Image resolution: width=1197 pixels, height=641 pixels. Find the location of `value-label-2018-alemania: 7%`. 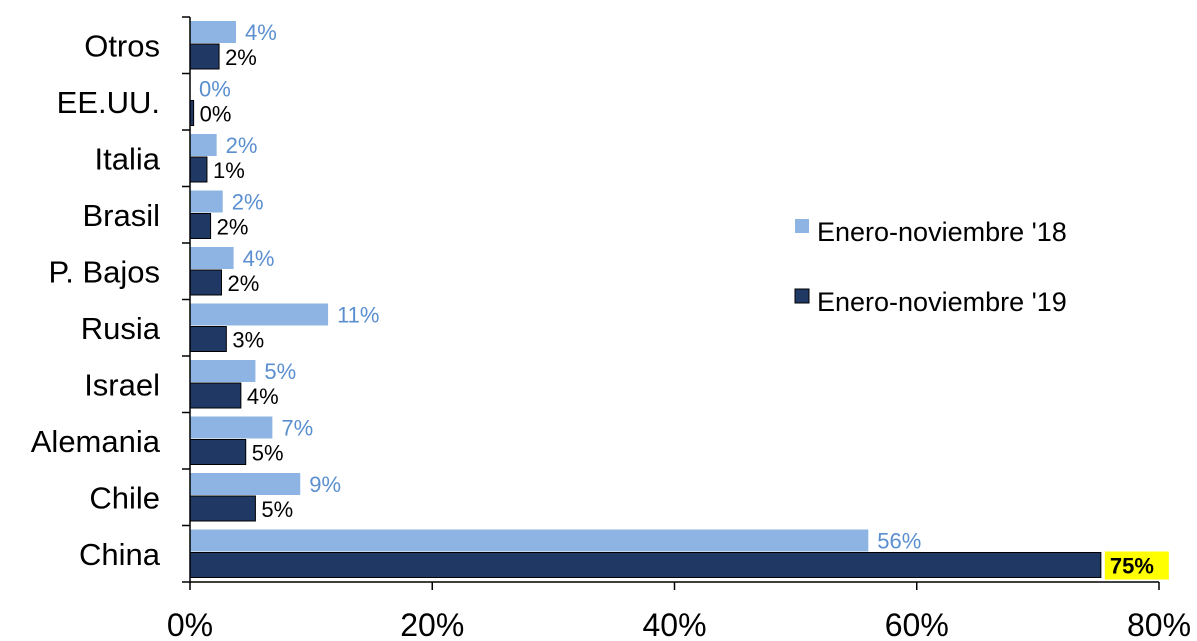

value-label-2018-alemania: 7% is located at coordinates (297, 428).